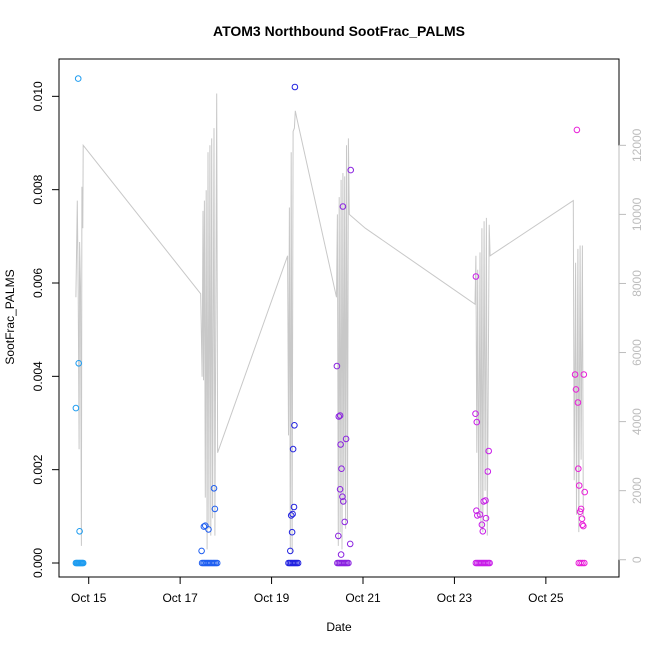 The image size is (650, 650). I want to click on x-axis: Oct 15 Oct 17 Oct 19 Oct 21 Oct 23 Oct 25, so click(317, 590).